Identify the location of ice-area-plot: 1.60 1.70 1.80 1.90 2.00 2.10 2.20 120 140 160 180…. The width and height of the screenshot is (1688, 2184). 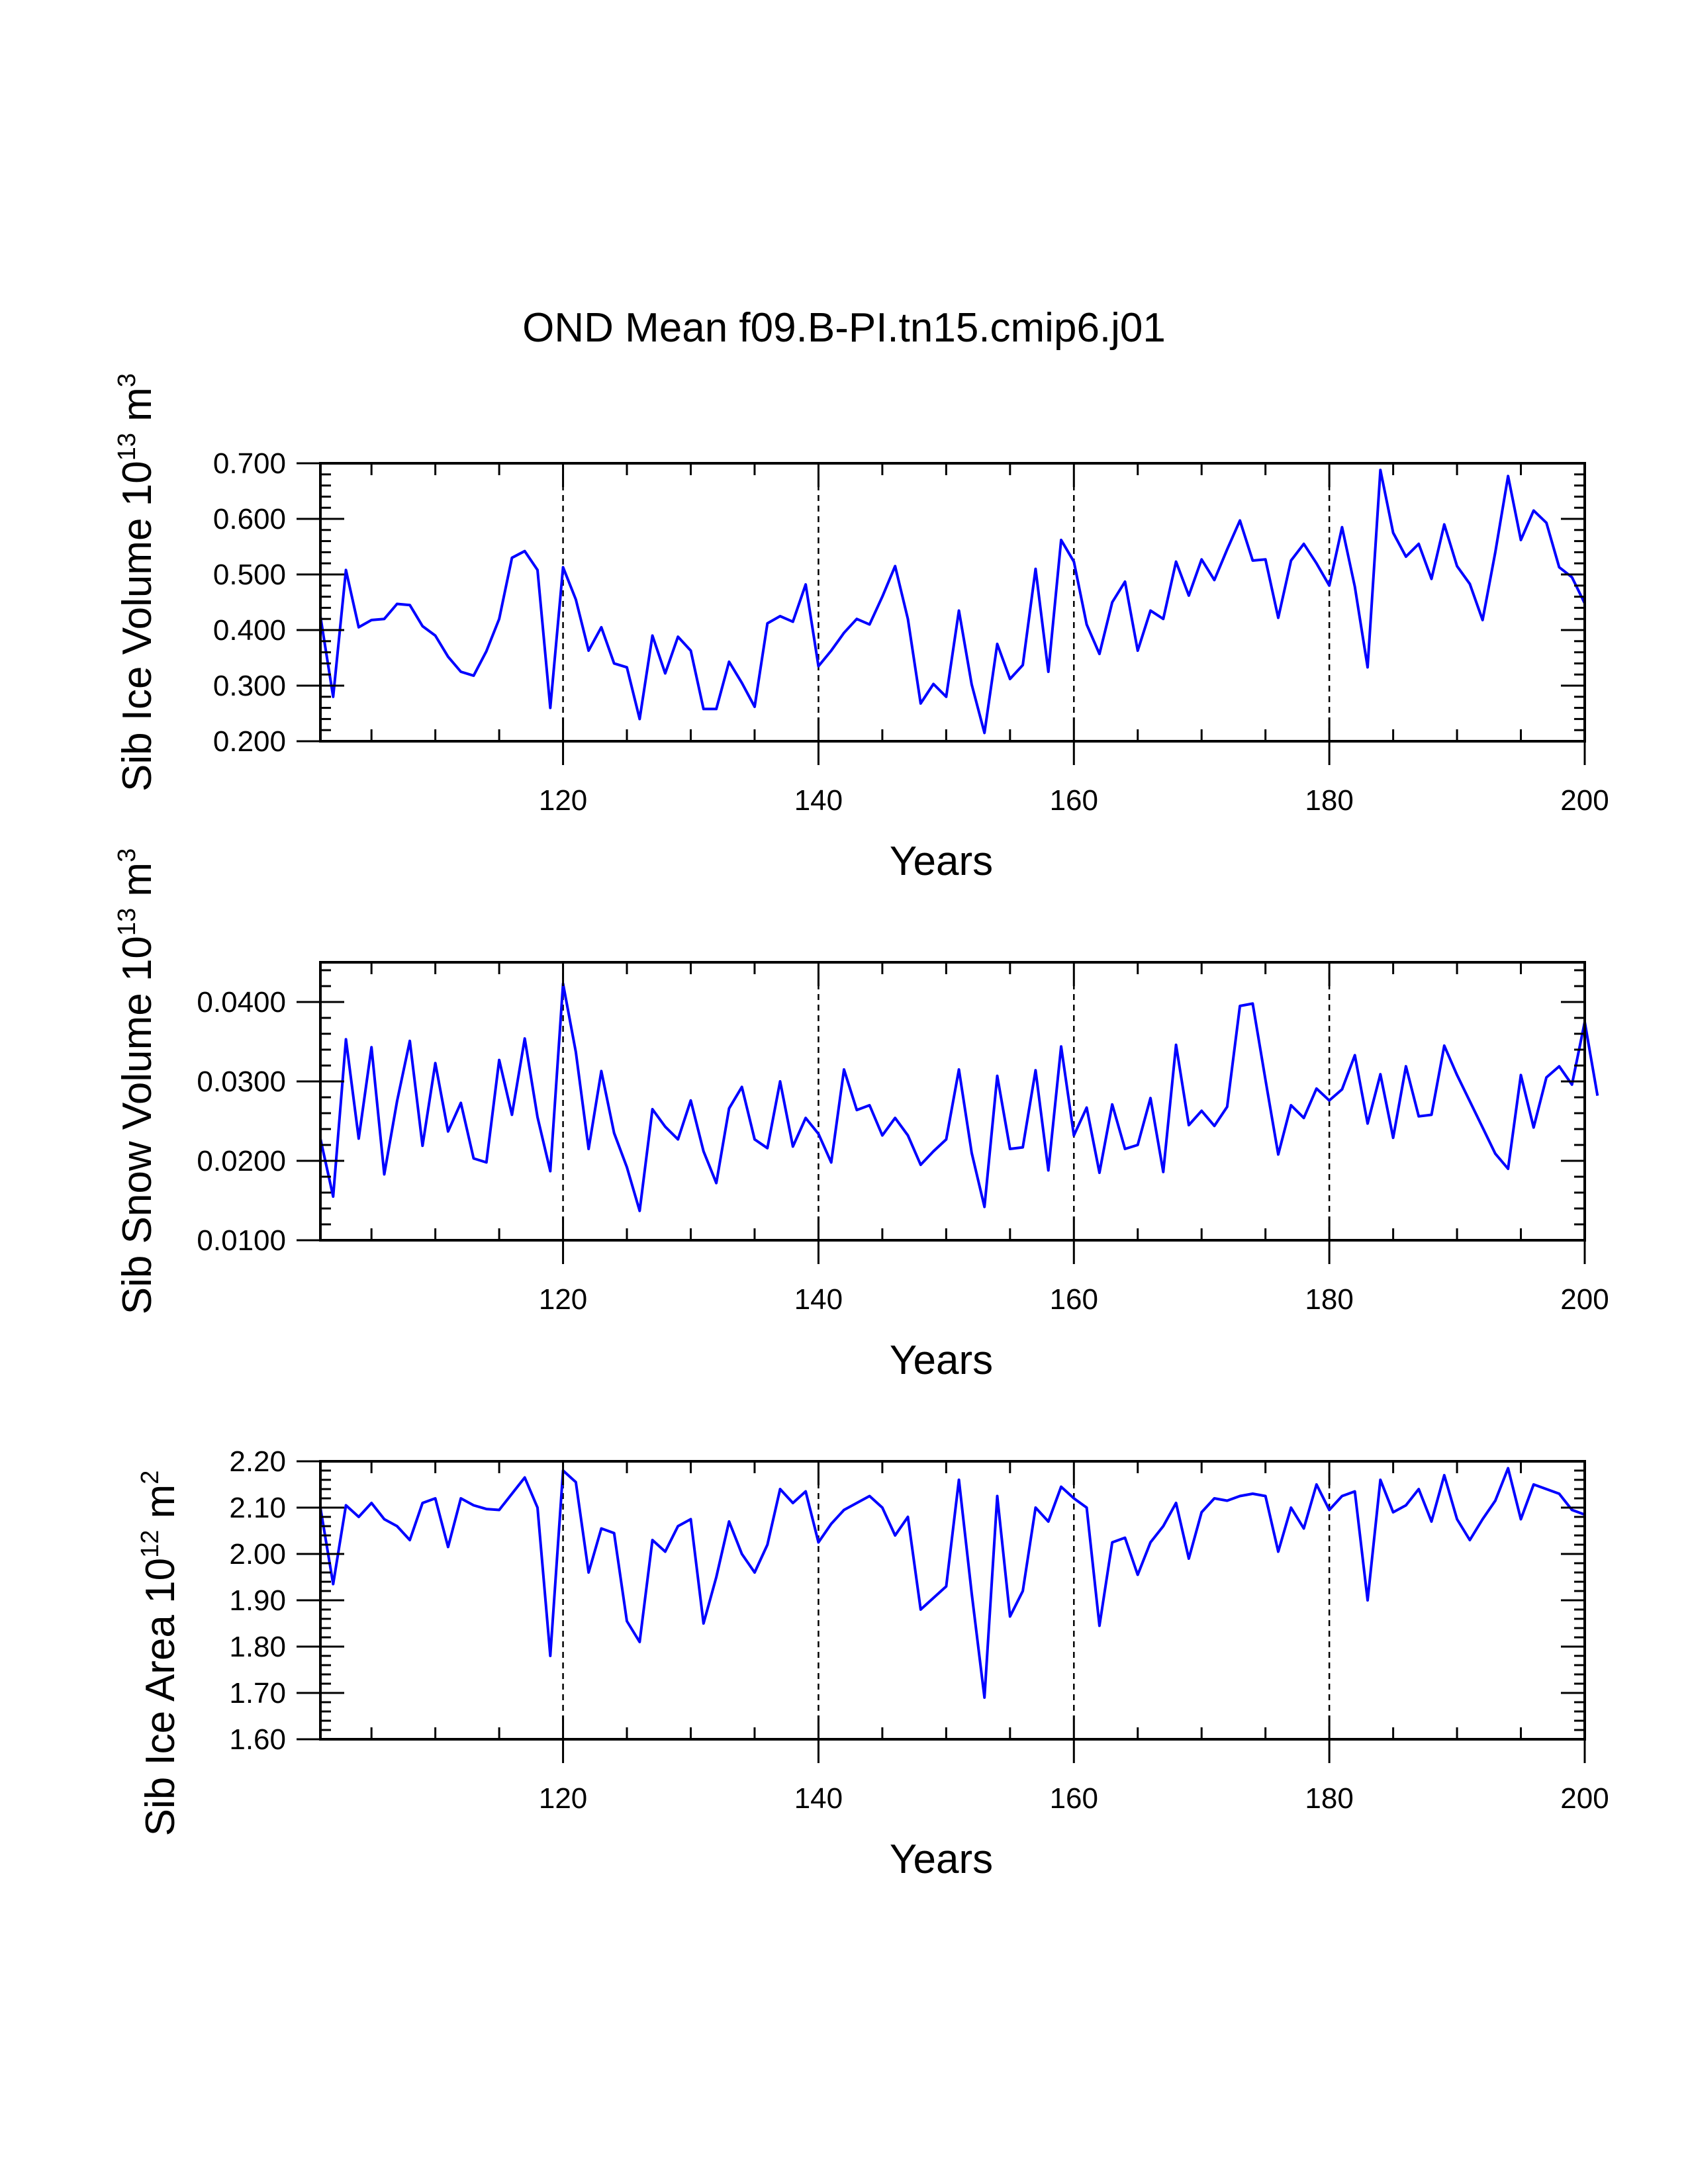
(919, 1630).